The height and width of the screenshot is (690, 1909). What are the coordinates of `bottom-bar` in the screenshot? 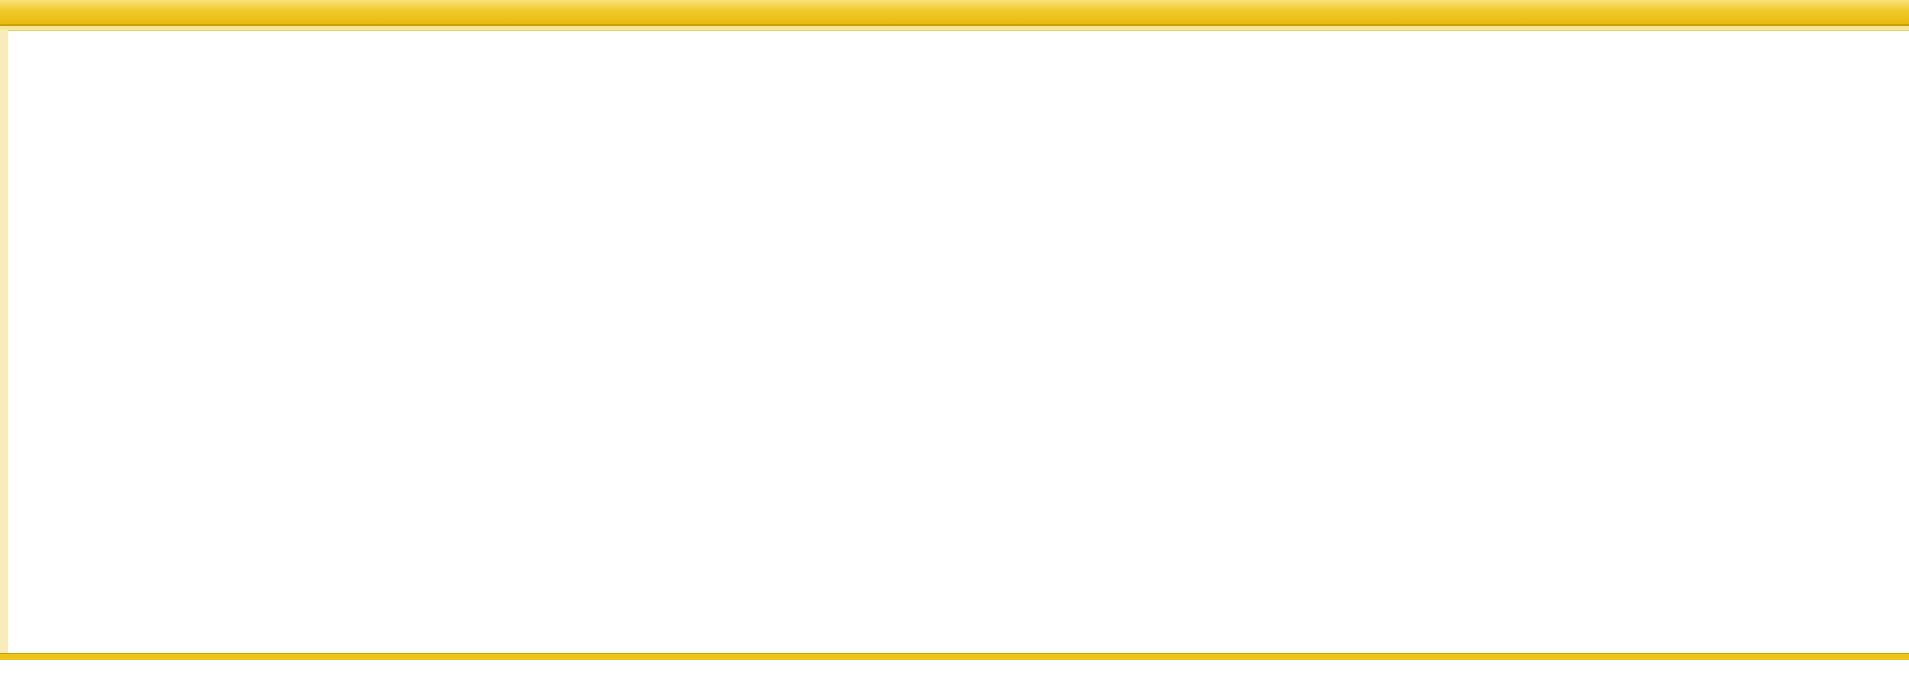 It's located at (954, 656).